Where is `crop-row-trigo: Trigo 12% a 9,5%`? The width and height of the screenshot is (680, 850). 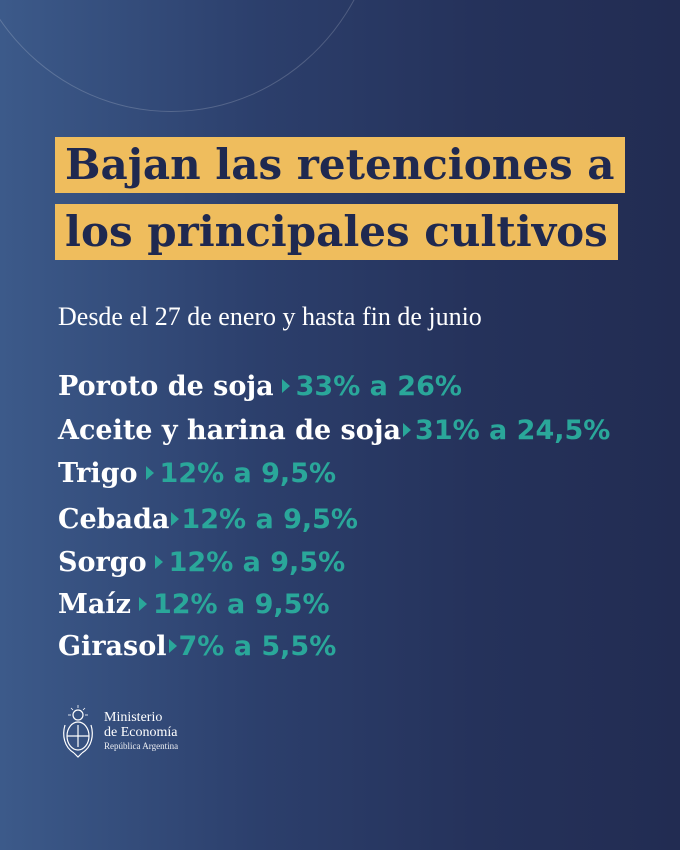
crop-row-trigo: Trigo 12% a 9,5% is located at coordinates (197, 473).